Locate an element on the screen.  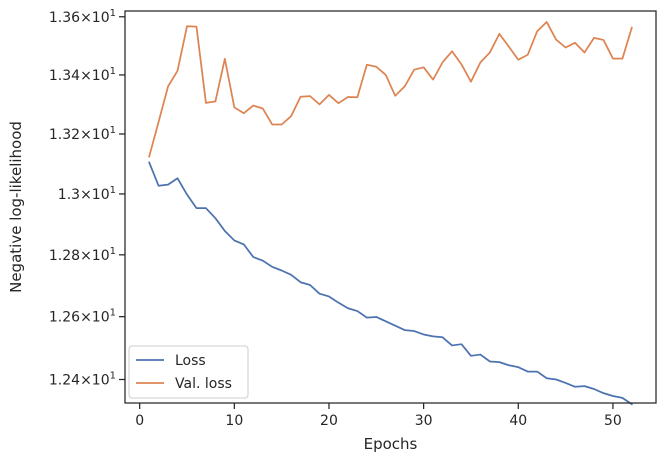
x-tick-label: 10 is located at coordinates (234, 421).